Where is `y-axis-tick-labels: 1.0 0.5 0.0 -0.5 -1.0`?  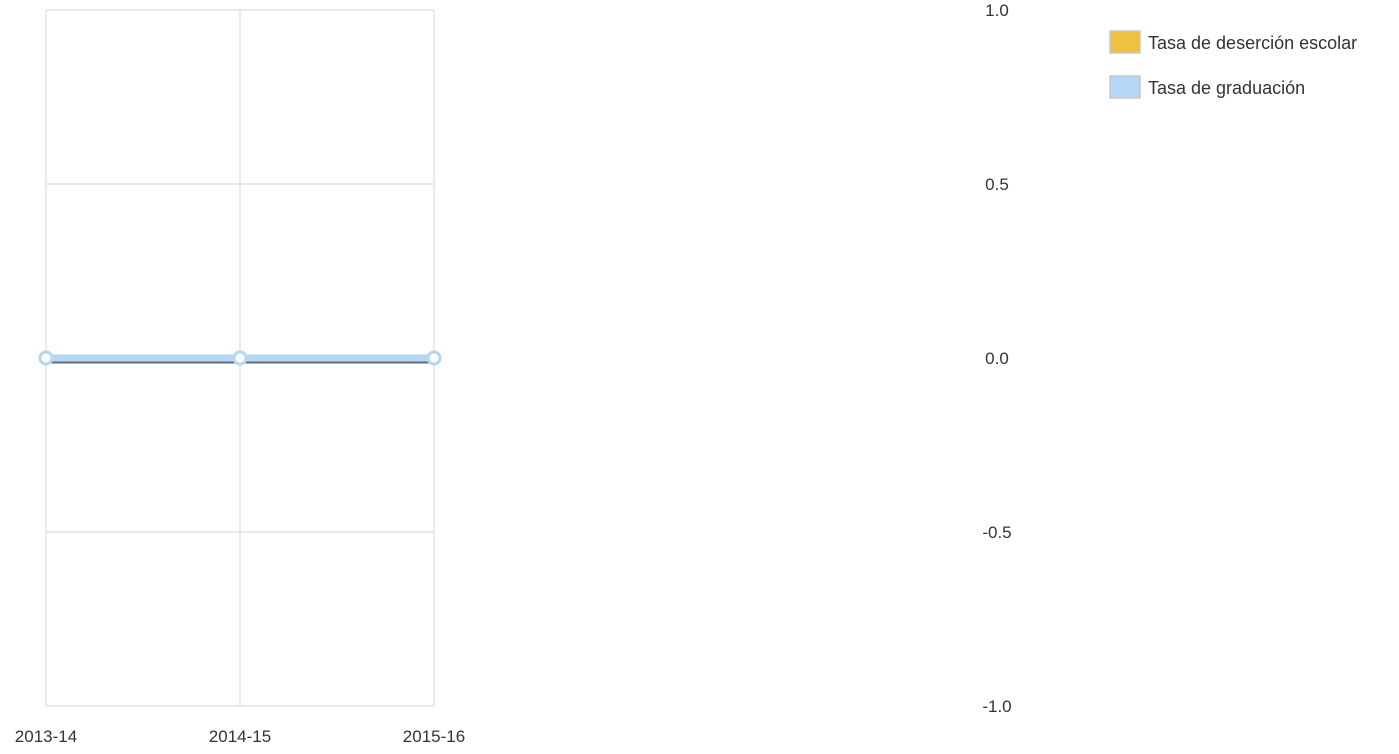
y-axis-tick-labels: 1.0 0.5 0.0 -0.5 -1.0 is located at coordinates (996, 358).